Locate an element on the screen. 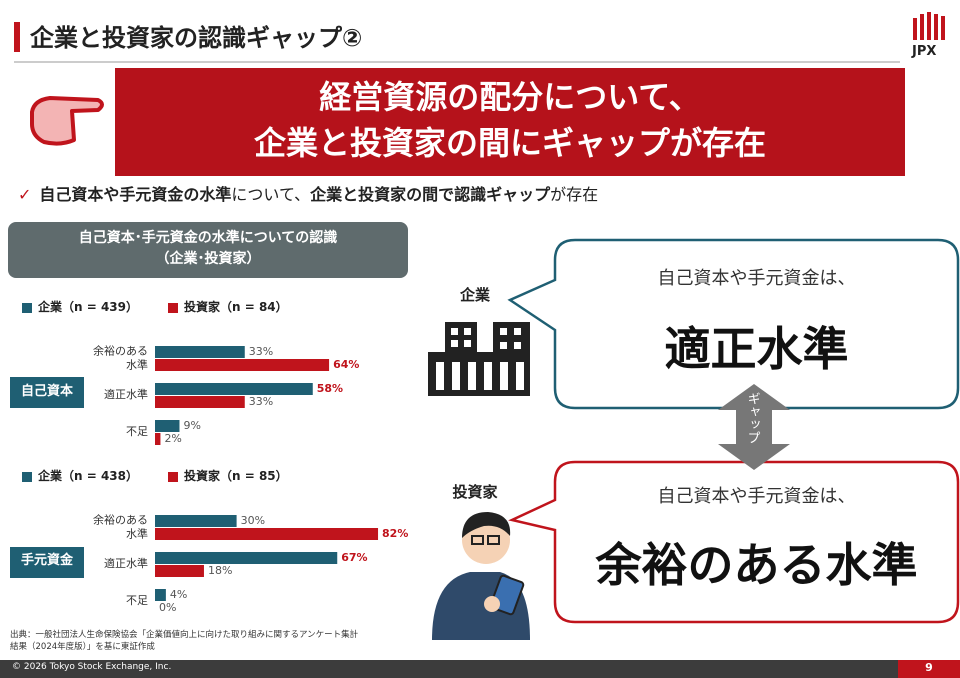 The image size is (960, 678). person-icon is located at coordinates (481, 576).